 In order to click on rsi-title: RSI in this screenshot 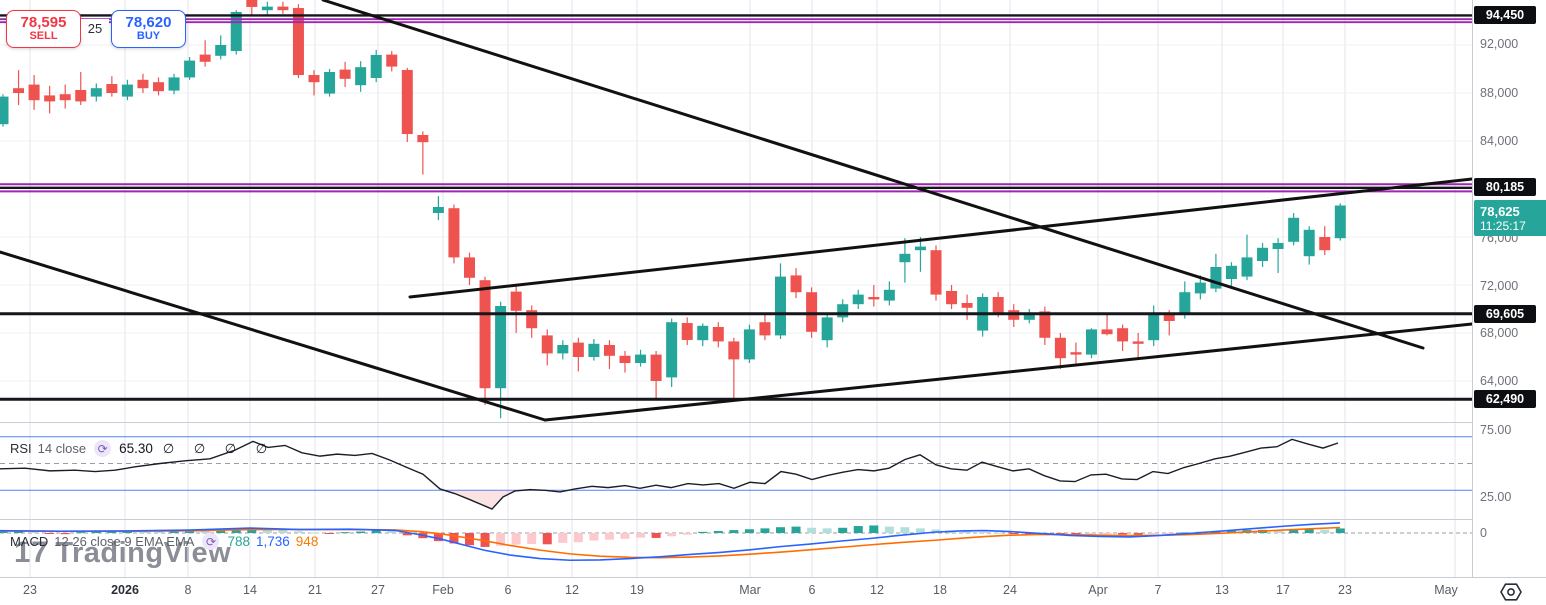, I will do `click(21, 448)`.